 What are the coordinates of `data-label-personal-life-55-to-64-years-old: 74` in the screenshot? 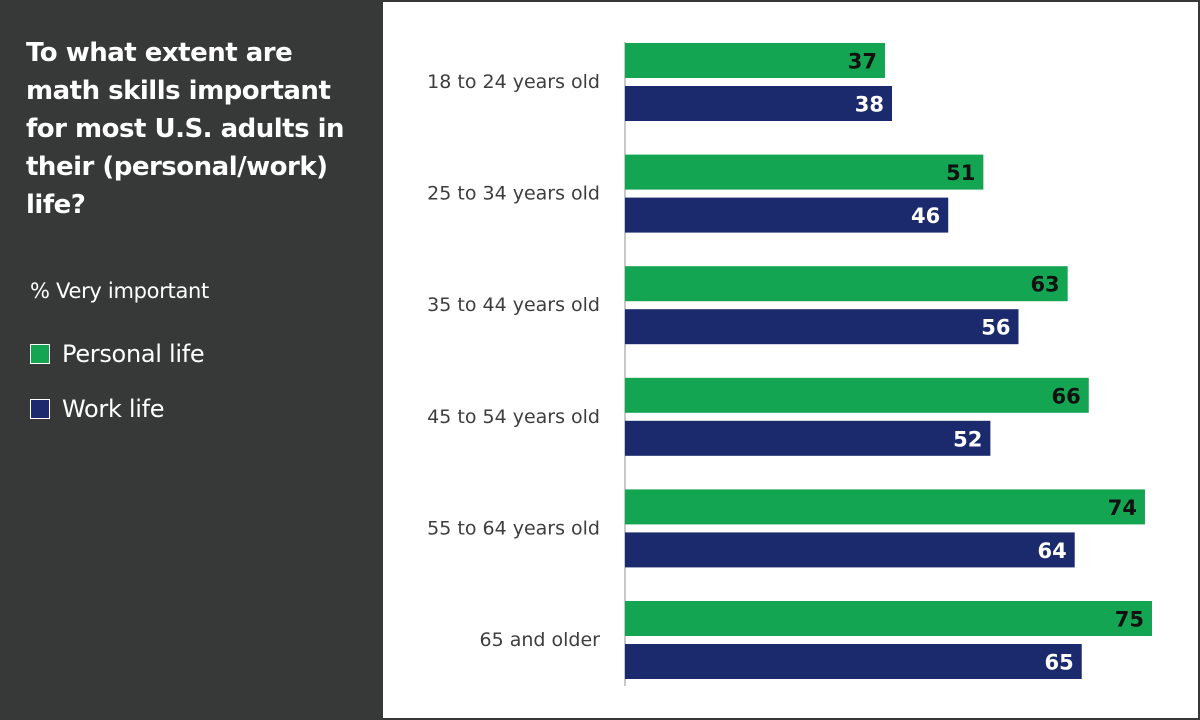 It's located at (1122, 508).